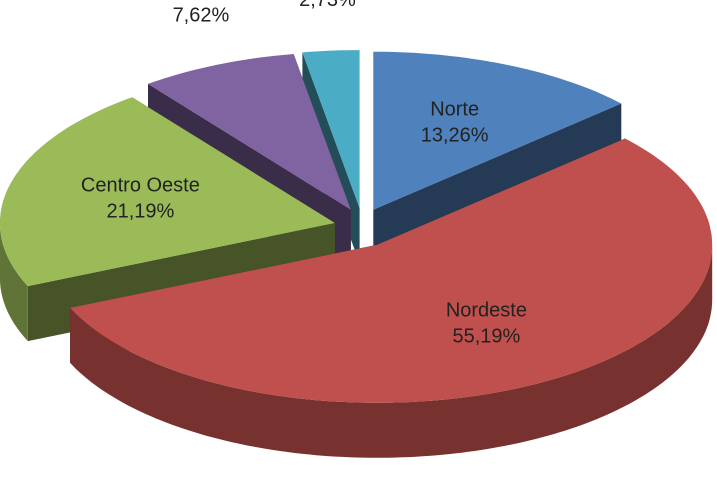 The width and height of the screenshot is (717, 492). What do you see at coordinates (140, 211) in the screenshot?
I see `slice-value-label: 21,19%` at bounding box center [140, 211].